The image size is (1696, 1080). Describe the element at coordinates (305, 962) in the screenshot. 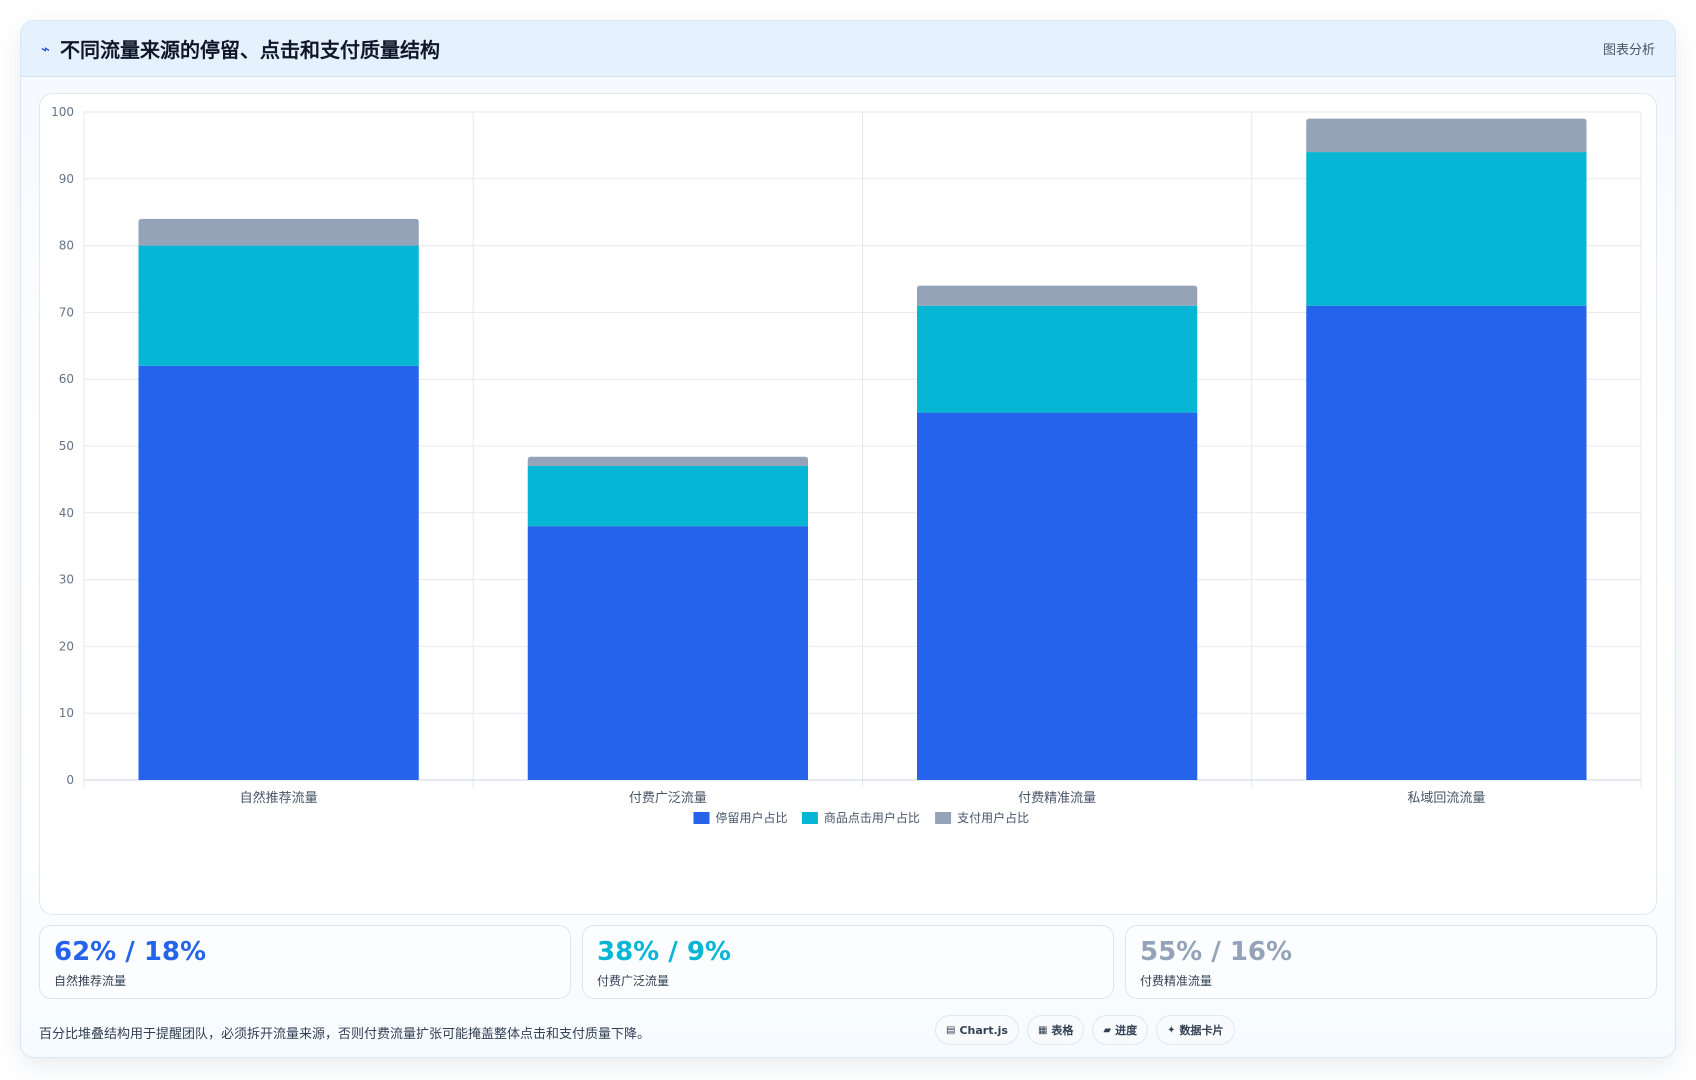

I see `stat-card-organic: 62% / 18% 自然推荐流量` at that location.